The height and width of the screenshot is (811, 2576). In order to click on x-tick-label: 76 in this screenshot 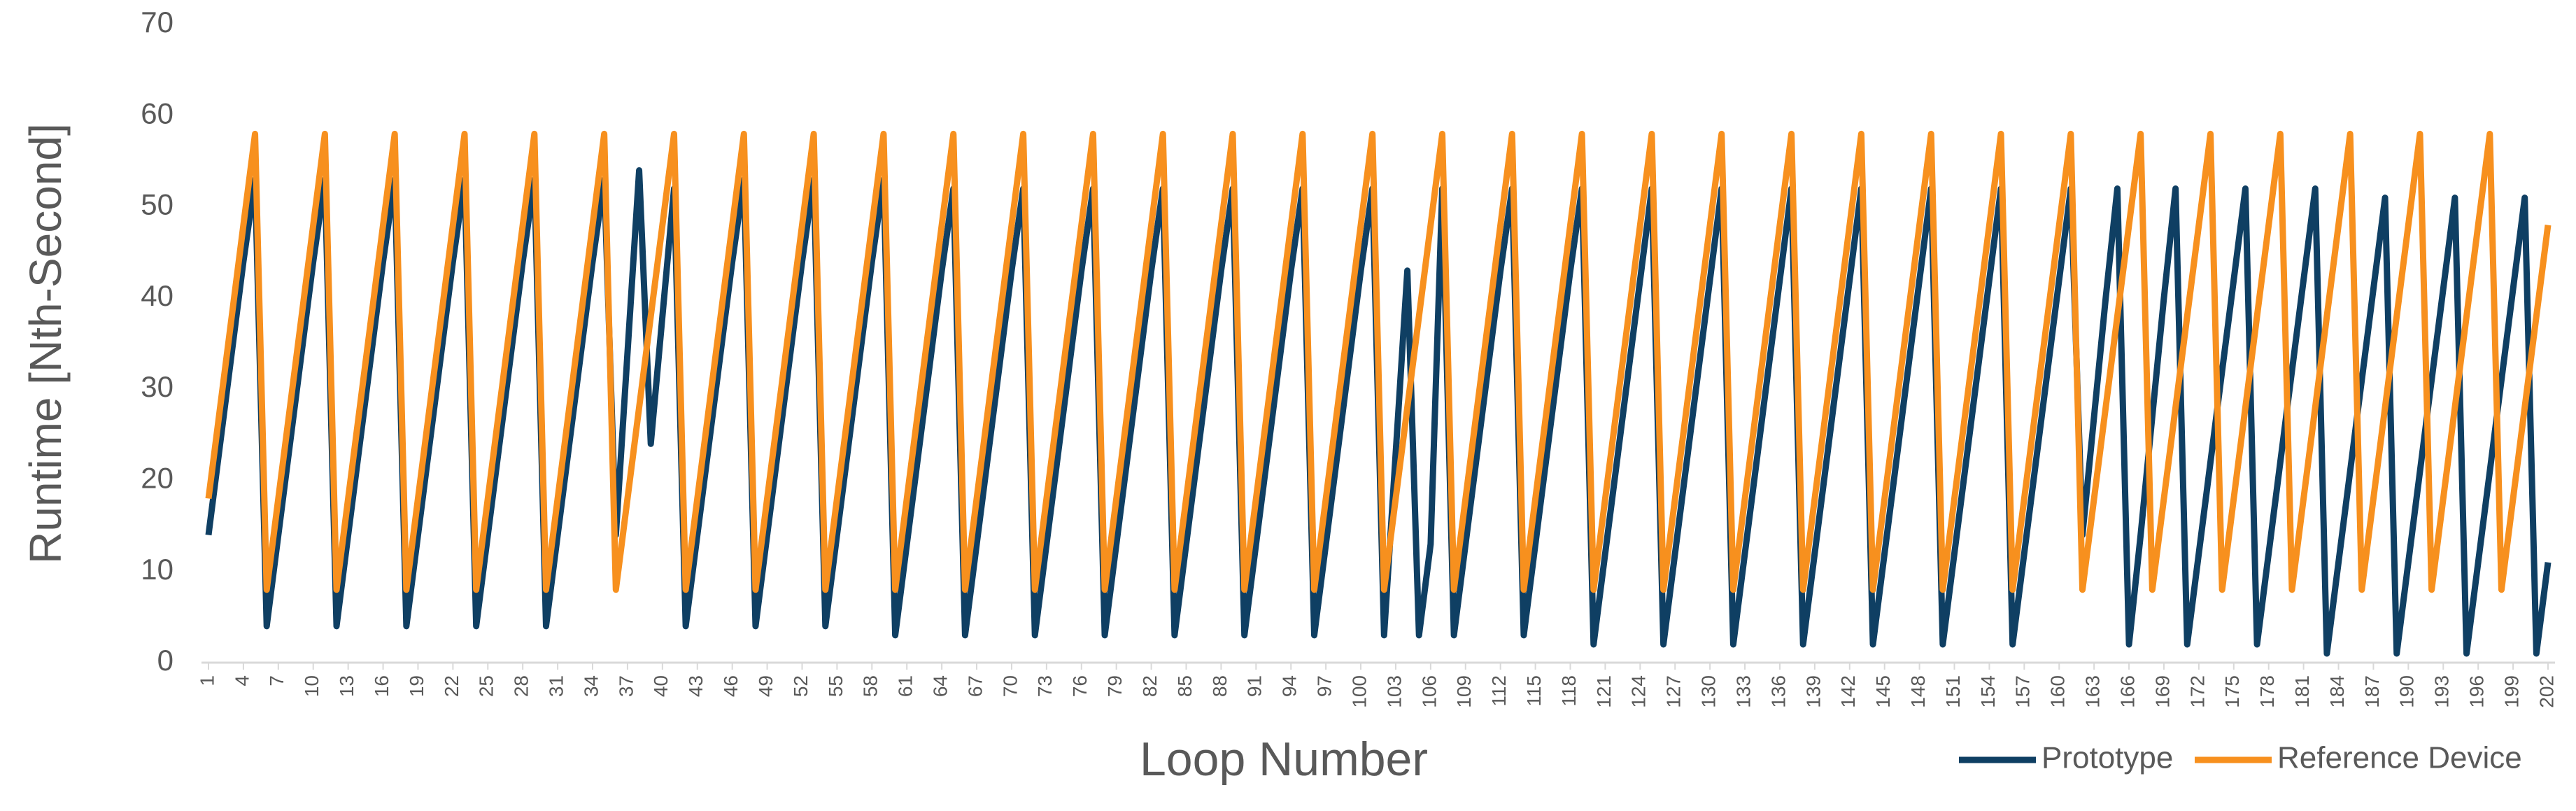, I will do `click(1080, 686)`.